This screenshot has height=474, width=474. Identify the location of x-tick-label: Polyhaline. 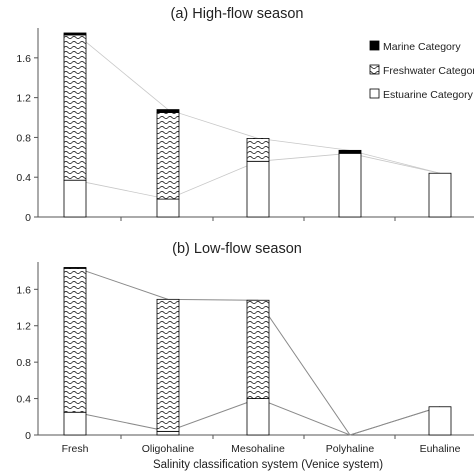
(350, 449).